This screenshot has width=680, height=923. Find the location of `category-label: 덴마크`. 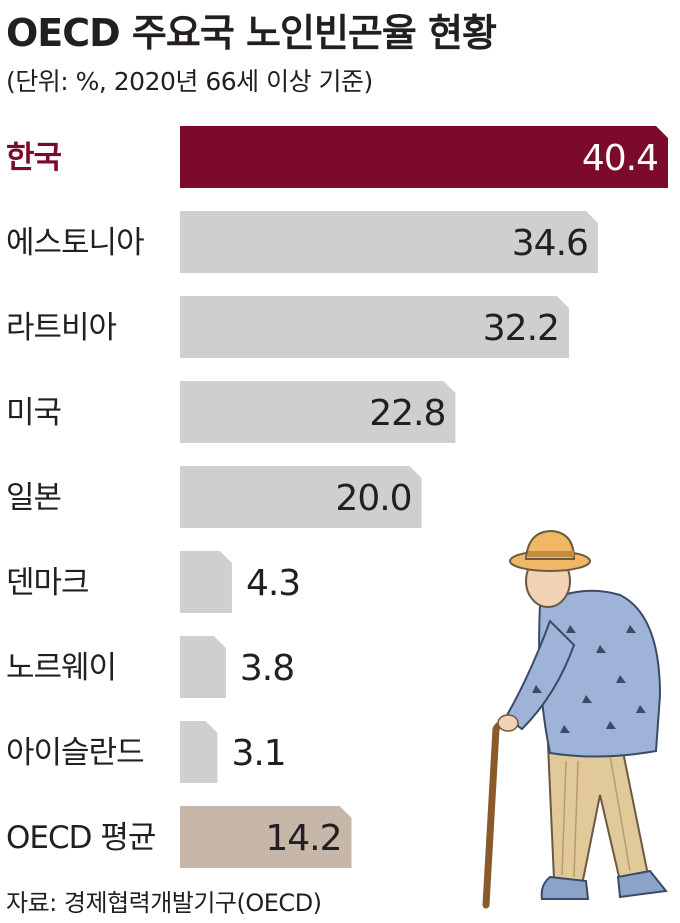

category-label: 덴마크 is located at coordinates (47, 583).